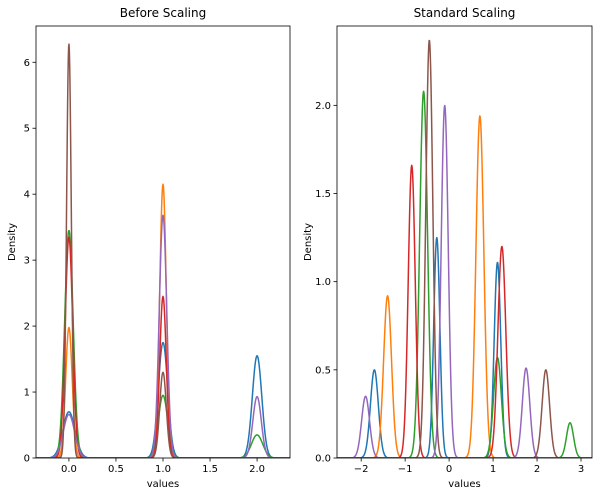  What do you see at coordinates (581, 469) in the screenshot?
I see `x-tick-label: 3` at bounding box center [581, 469].